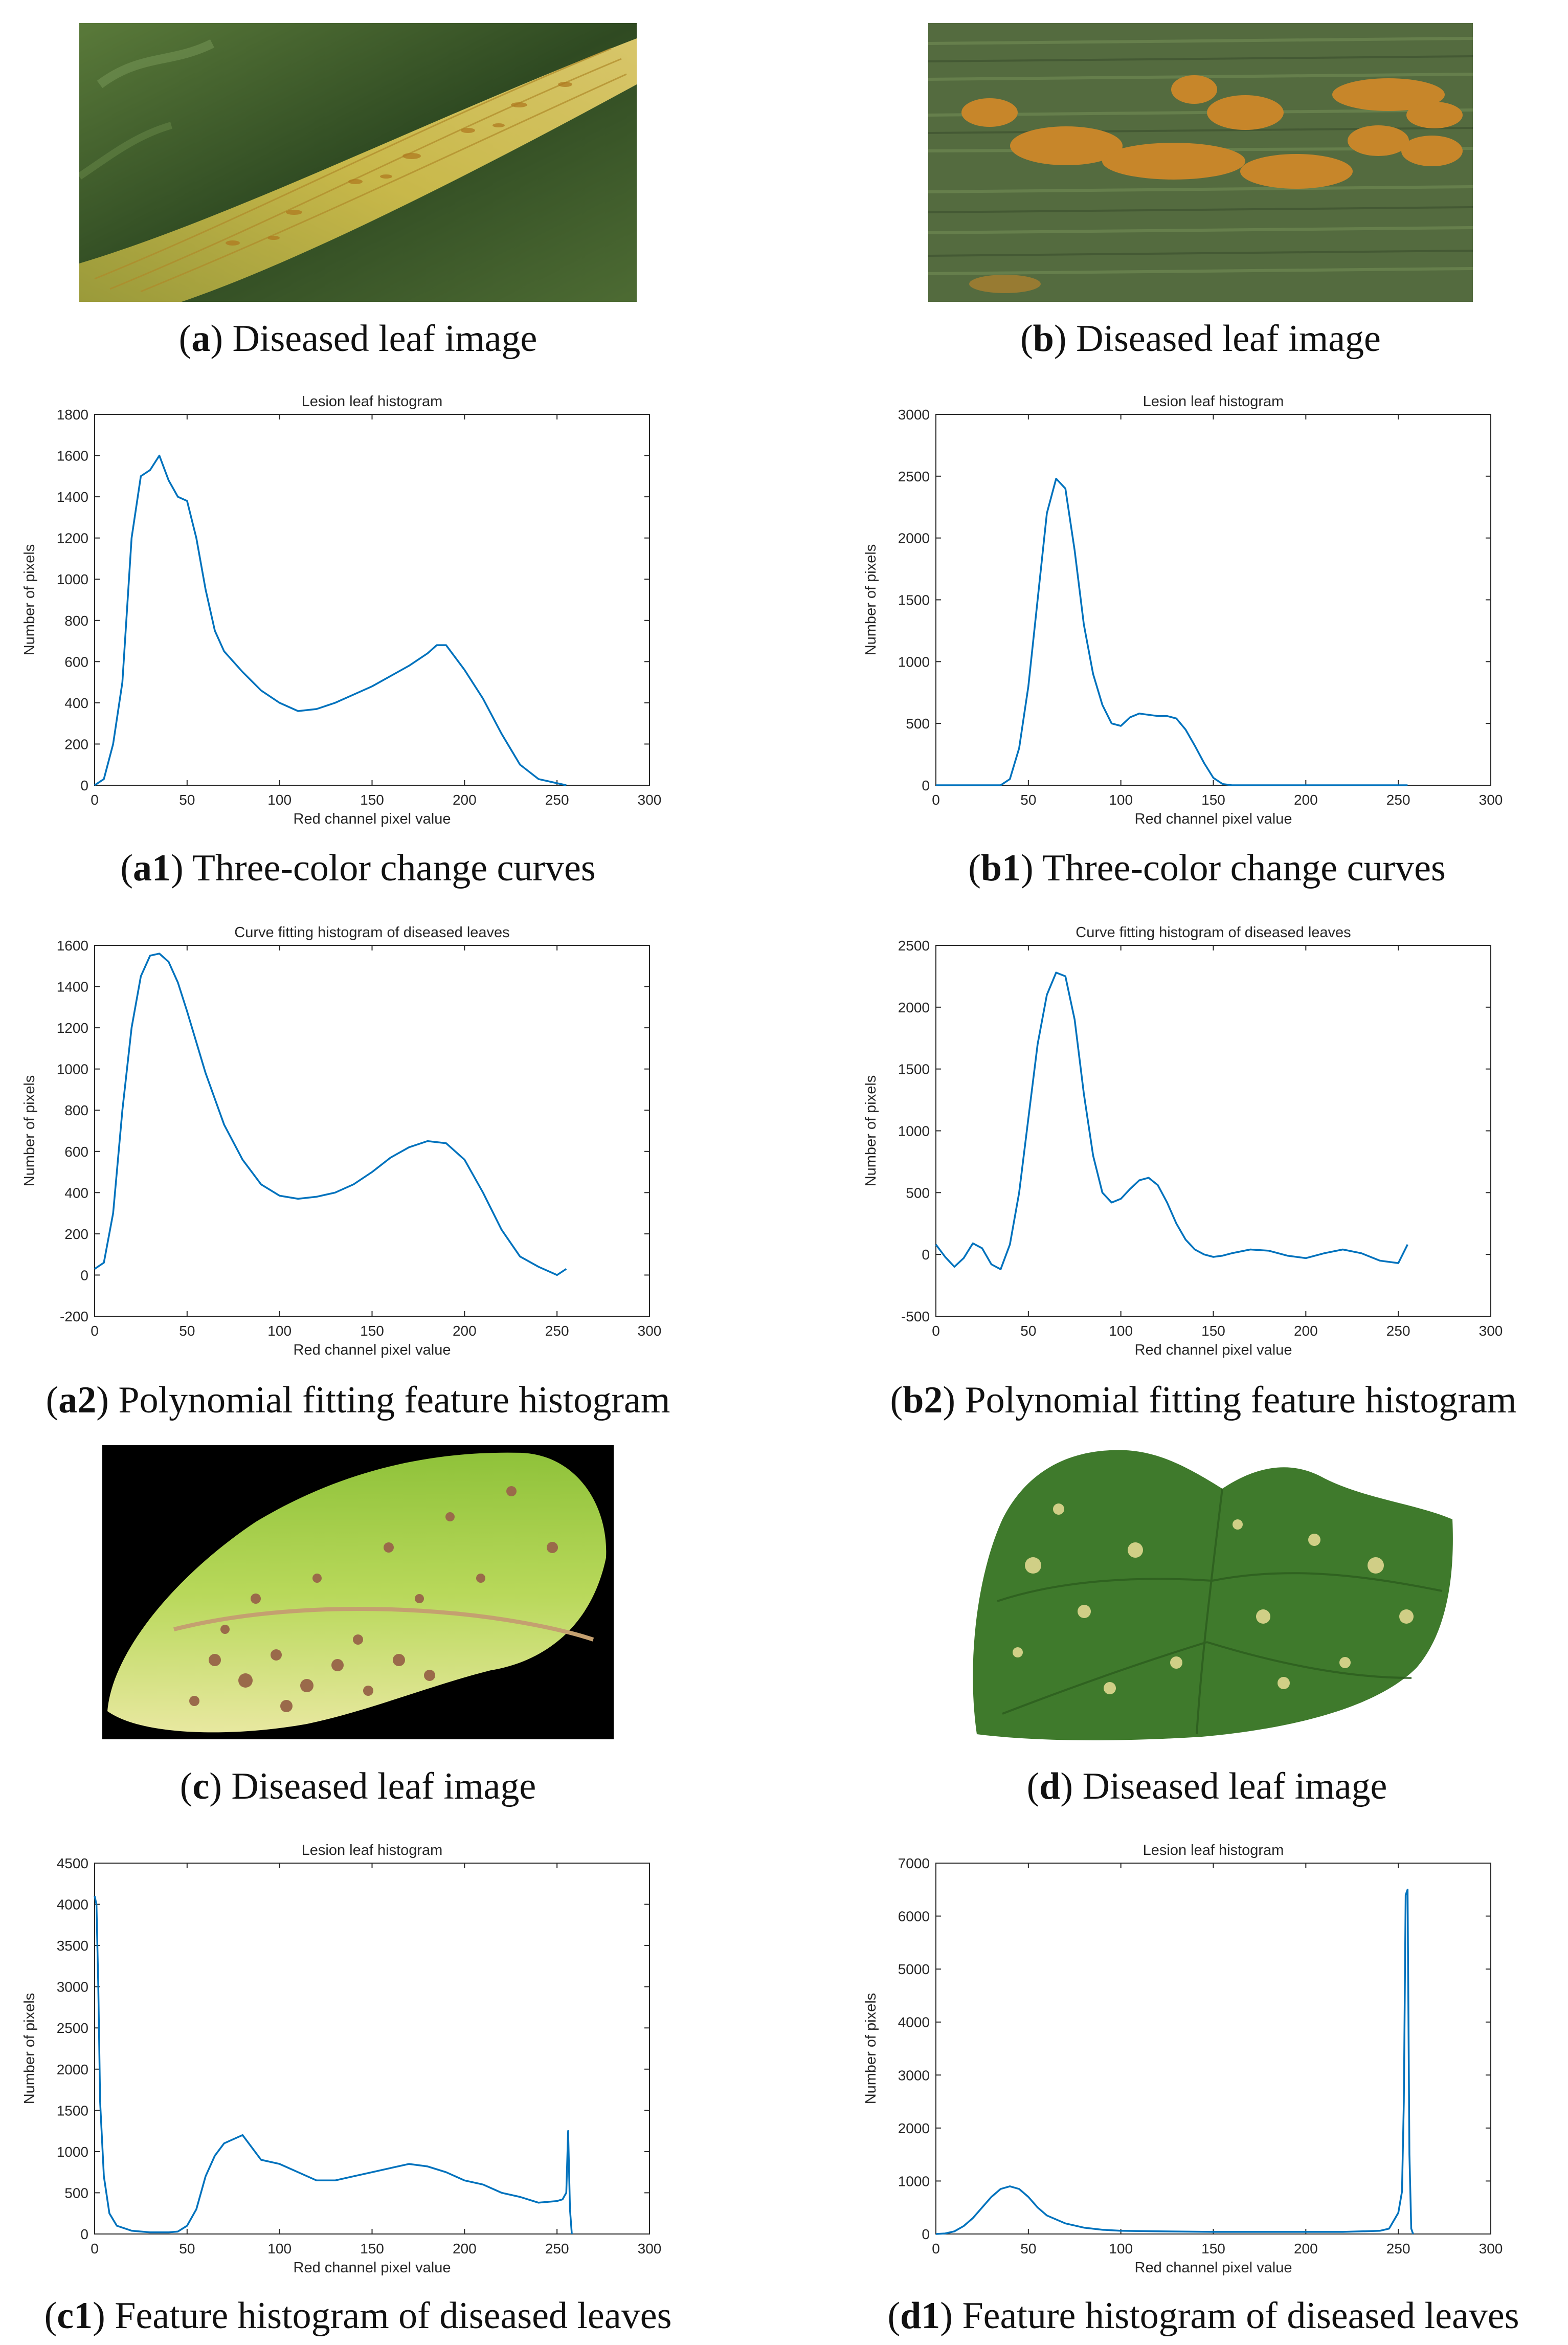  What do you see at coordinates (357, 339) in the screenshot?
I see `caption-a: (a) Diseased leaf image` at bounding box center [357, 339].